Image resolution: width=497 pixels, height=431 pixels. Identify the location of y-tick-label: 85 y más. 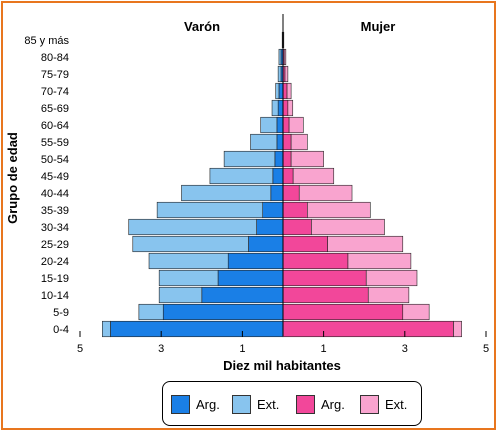
(46, 41).